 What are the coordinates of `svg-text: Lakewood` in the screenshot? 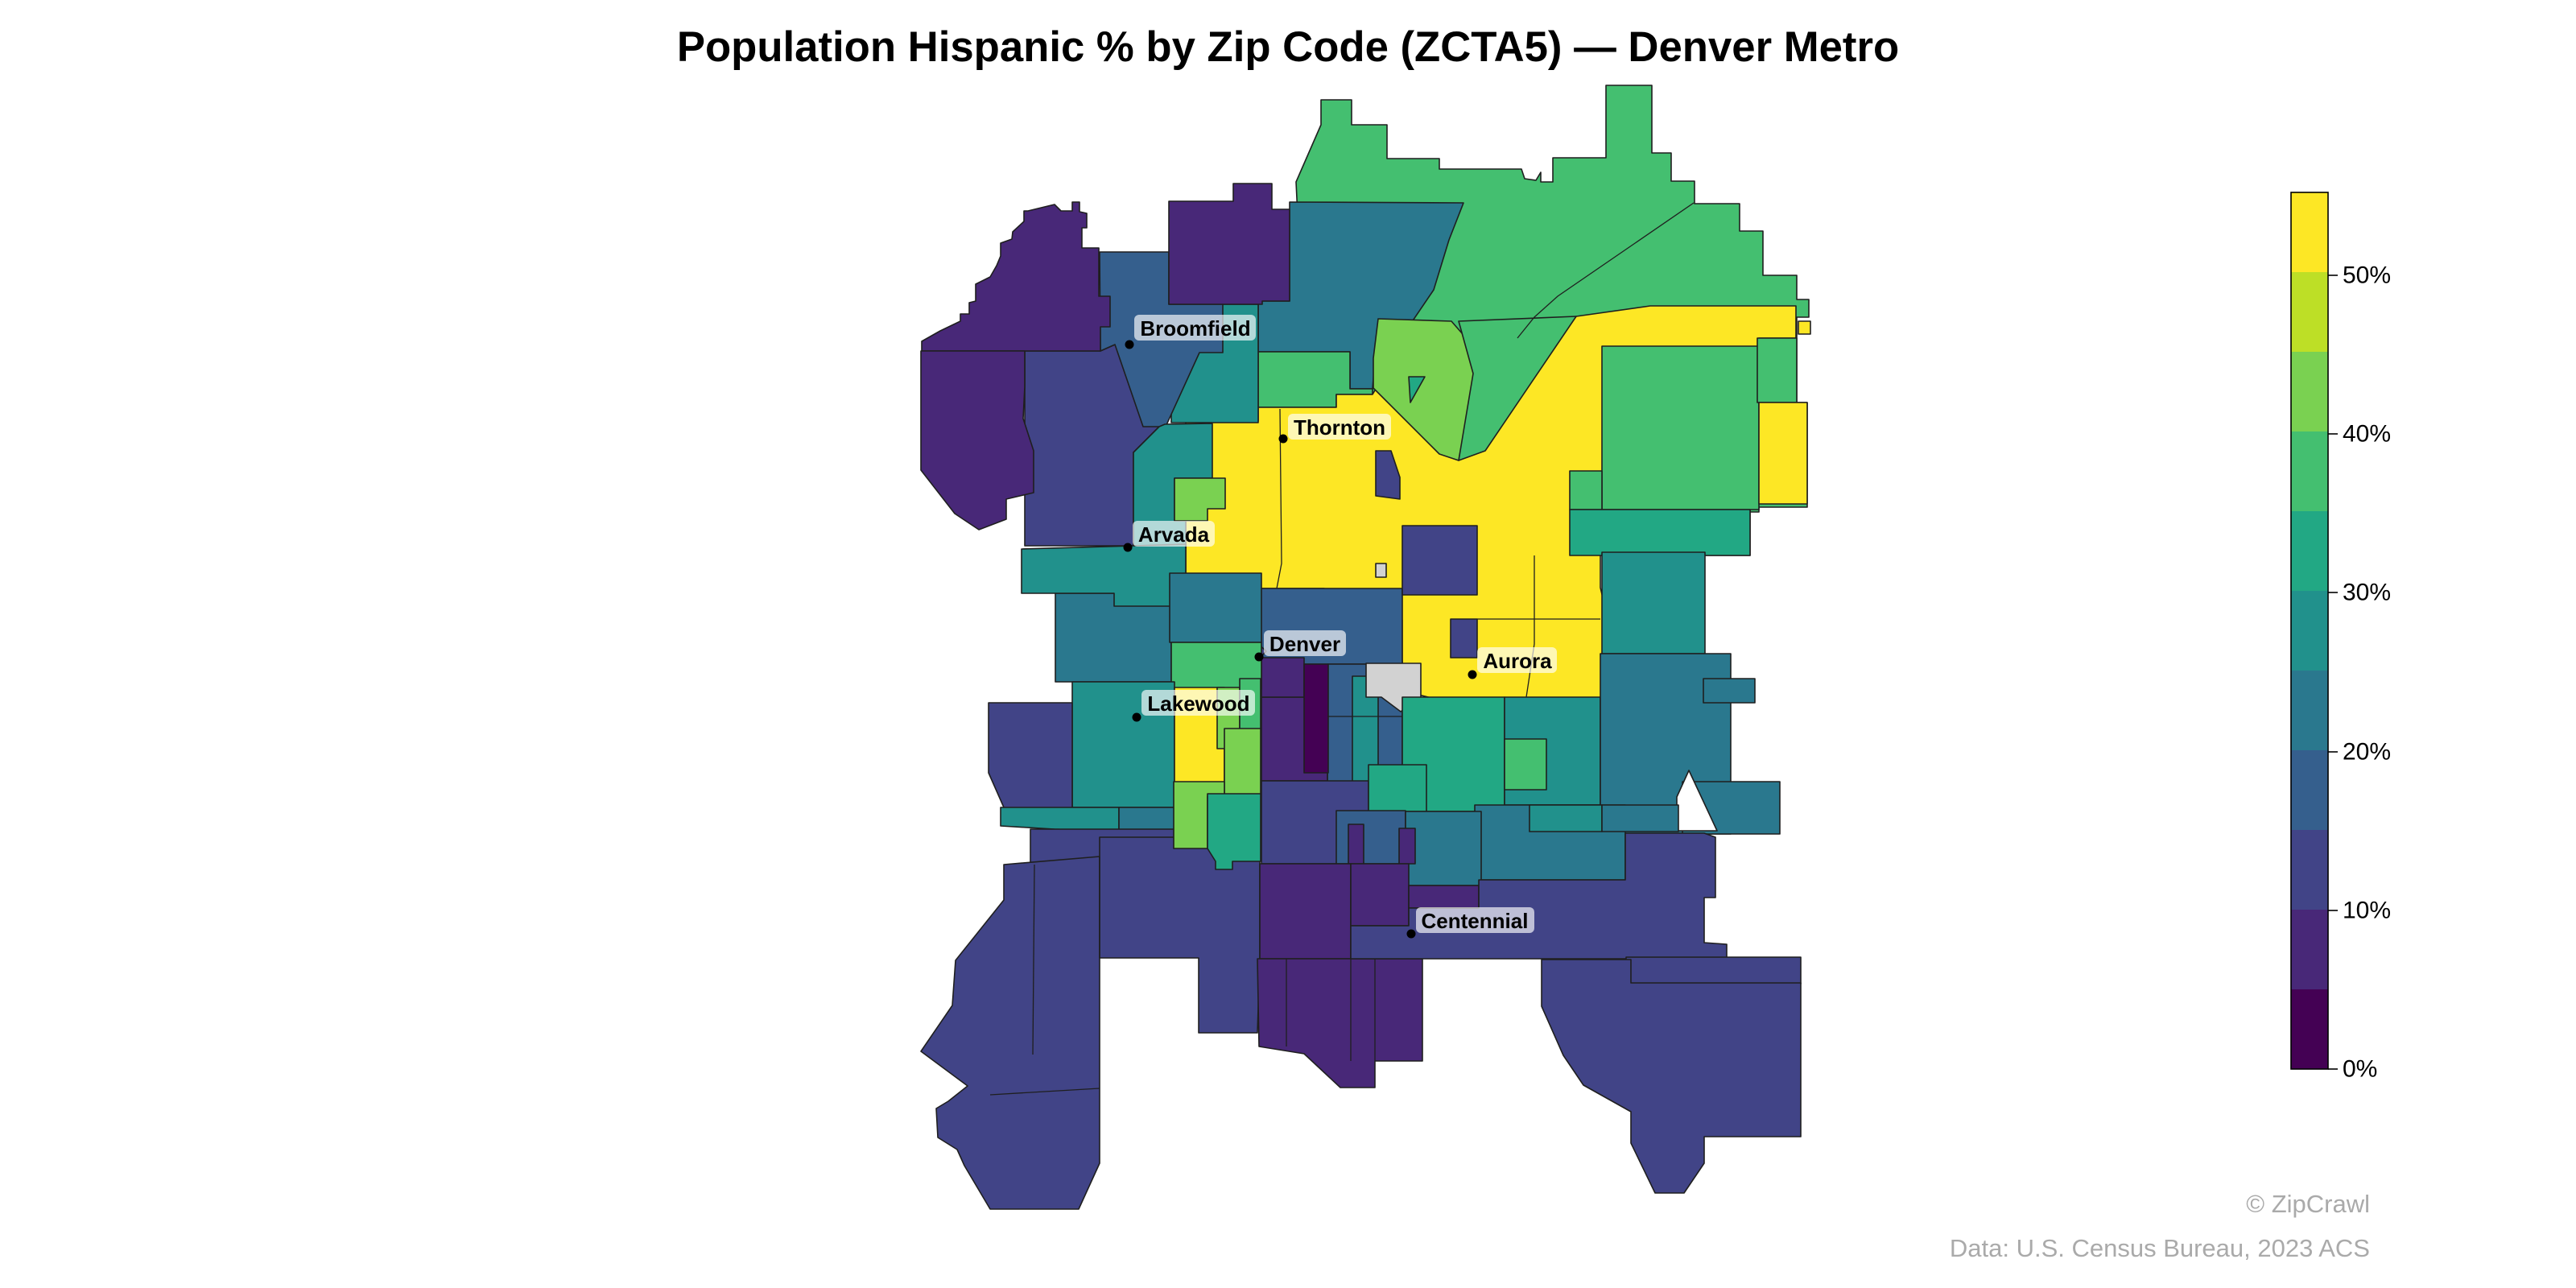 It's located at (1198, 703).